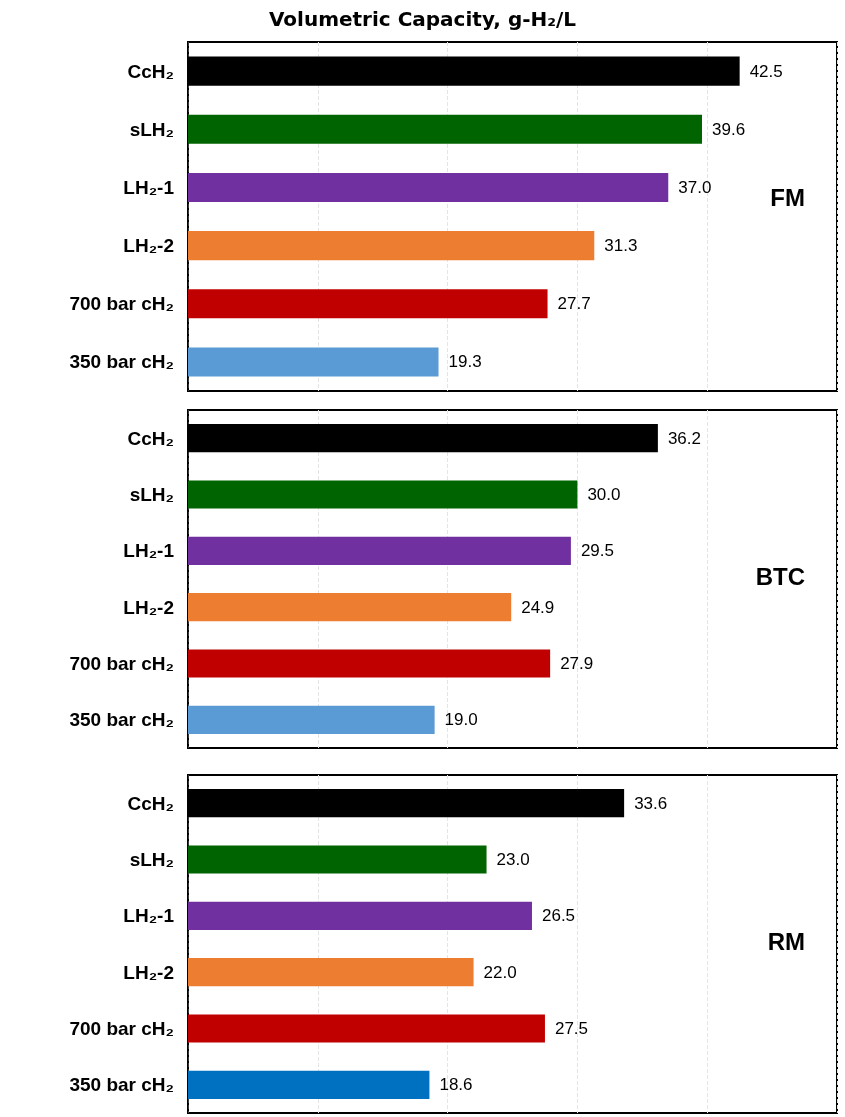  What do you see at coordinates (465, 362) in the screenshot?
I see `data-label: 19.3` at bounding box center [465, 362].